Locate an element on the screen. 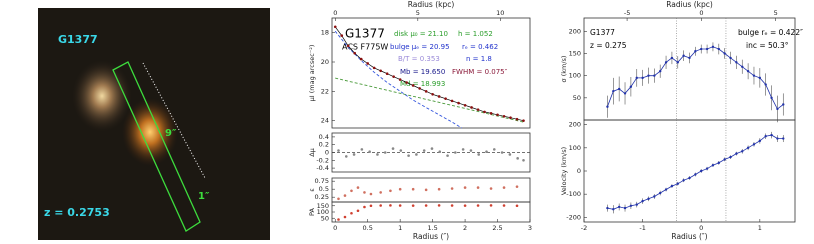  y-tick-label: -100 is located at coordinates (573, 194).